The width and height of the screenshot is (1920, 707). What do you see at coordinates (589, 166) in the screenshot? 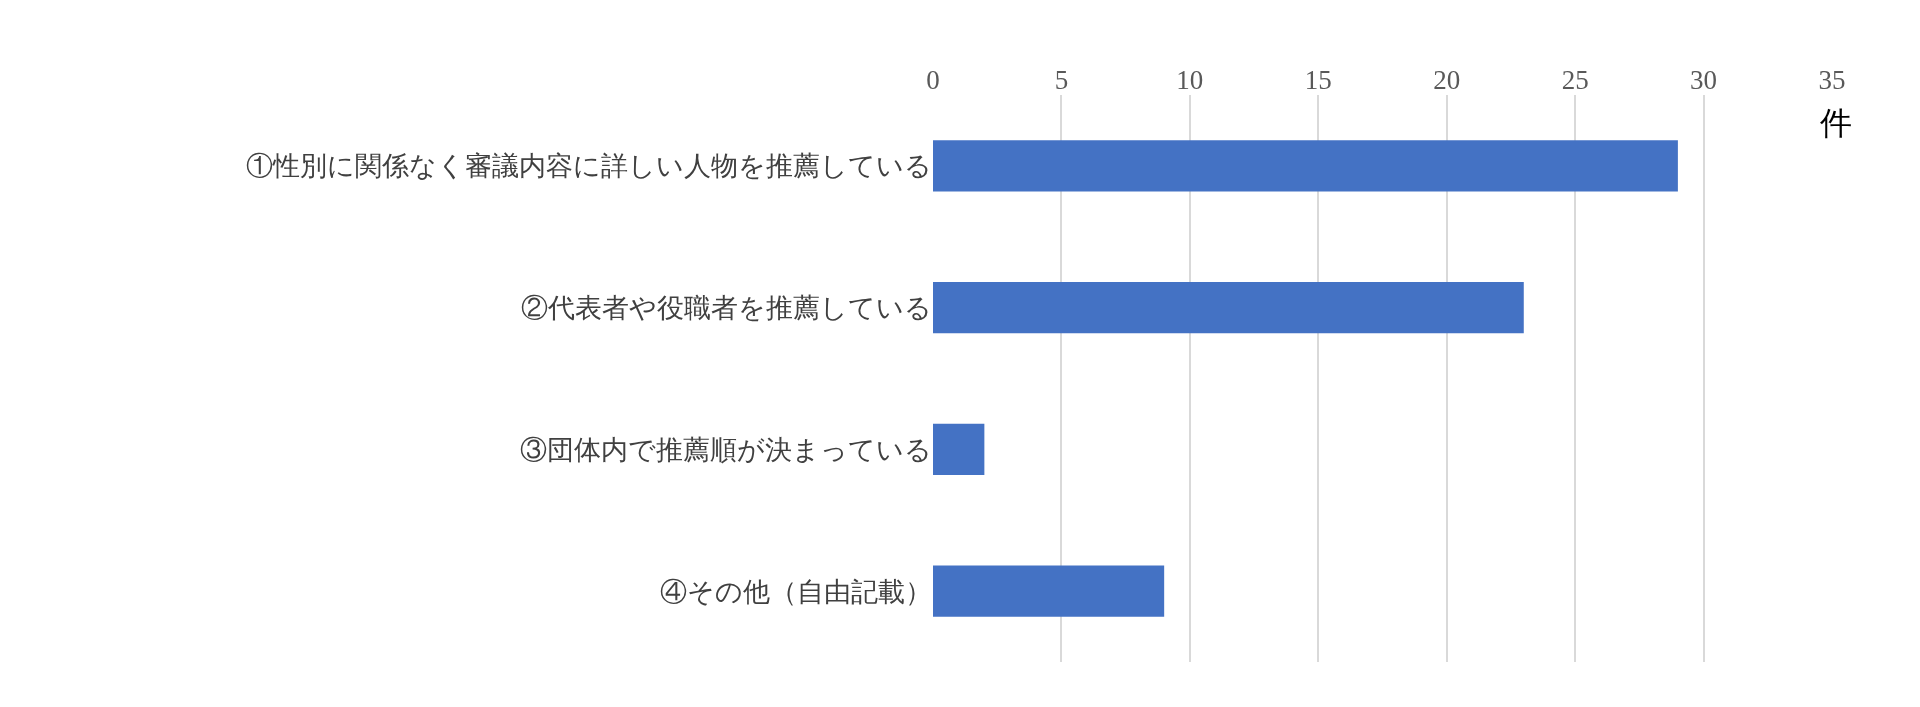
I see `y-tick-label: ①性別に関係なく審議内容に詳しい人物を推薦している` at bounding box center [589, 166].